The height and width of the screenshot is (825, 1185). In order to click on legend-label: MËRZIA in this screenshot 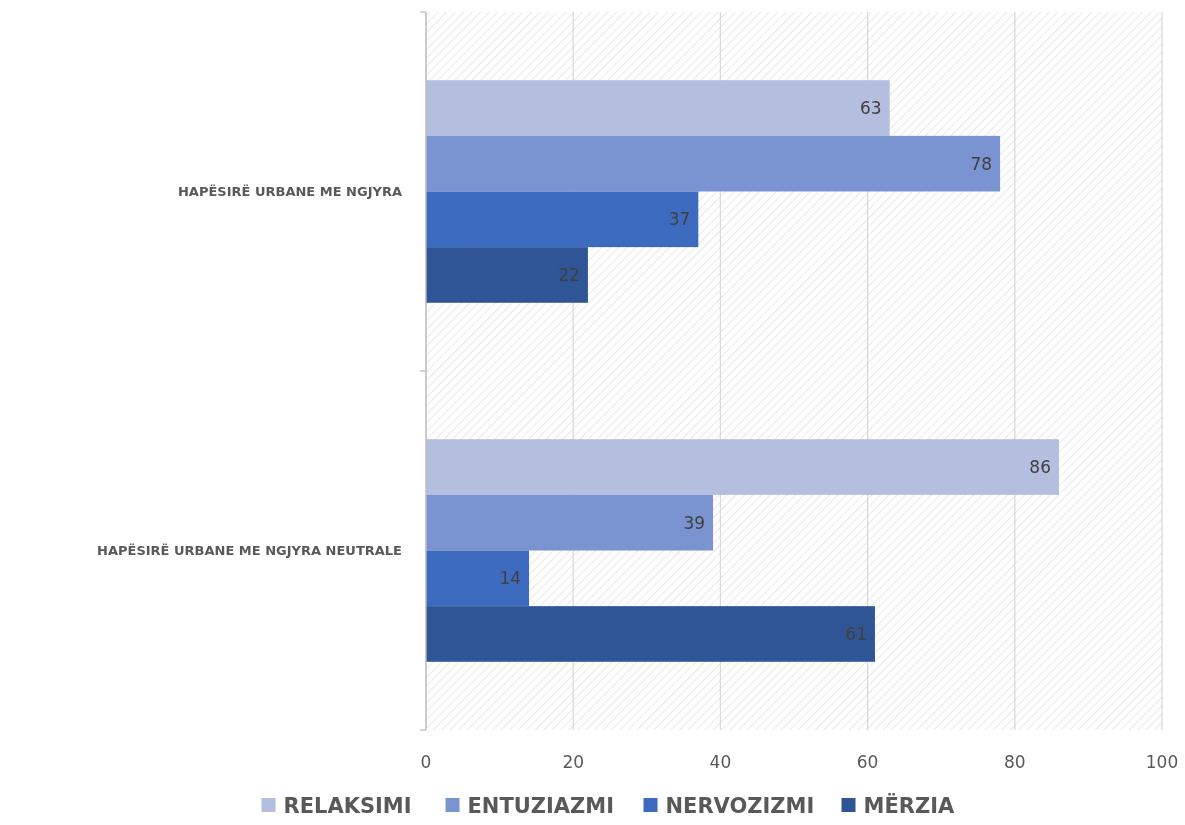, I will do `click(909, 805)`.